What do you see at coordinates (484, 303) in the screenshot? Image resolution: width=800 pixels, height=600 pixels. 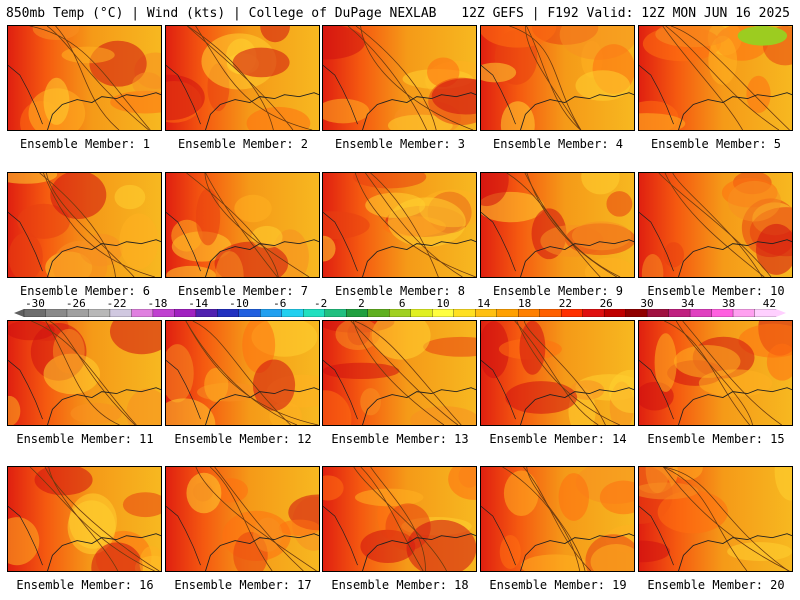 I see `colorbar-tick-label: 14` at bounding box center [484, 303].